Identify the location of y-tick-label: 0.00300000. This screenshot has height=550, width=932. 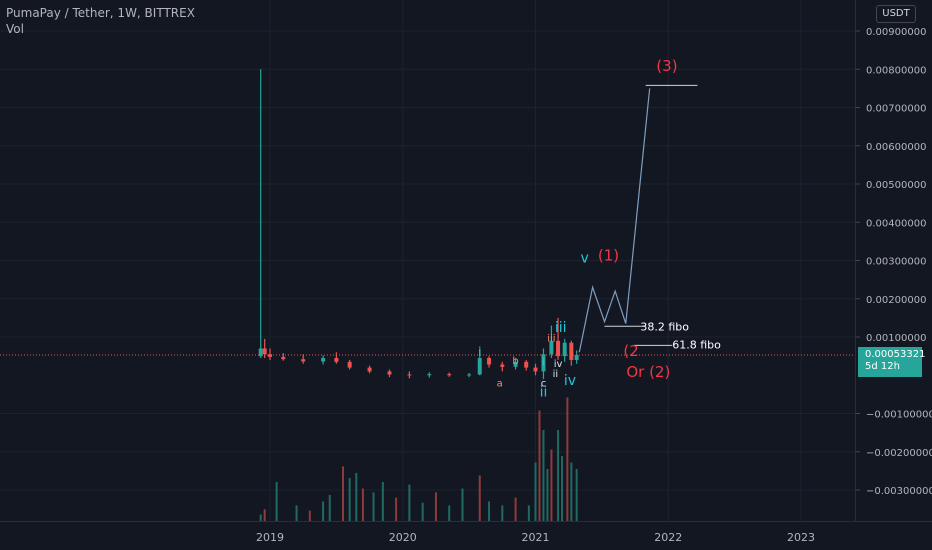
(896, 262).